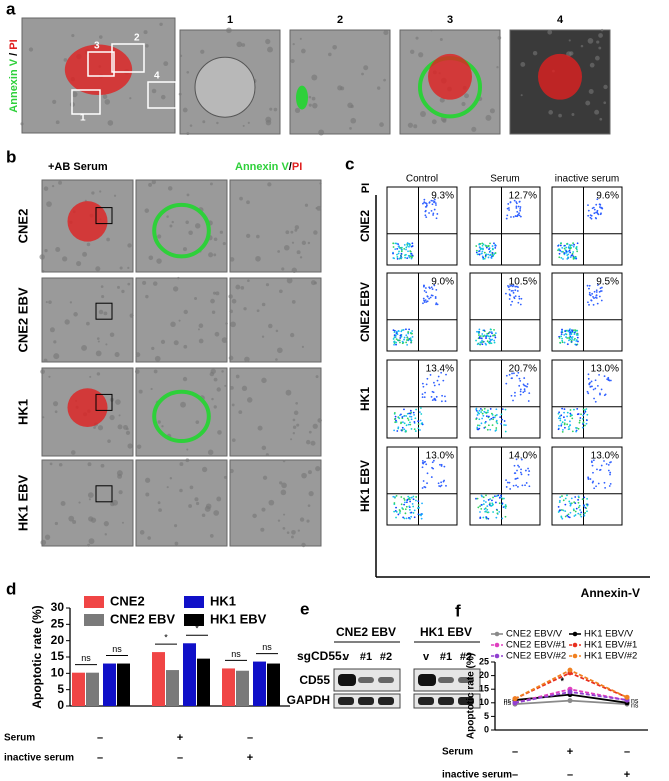 Image resolution: width=669 pixels, height=781 pixels. I want to click on row-label: CNE2, so click(22, 226).